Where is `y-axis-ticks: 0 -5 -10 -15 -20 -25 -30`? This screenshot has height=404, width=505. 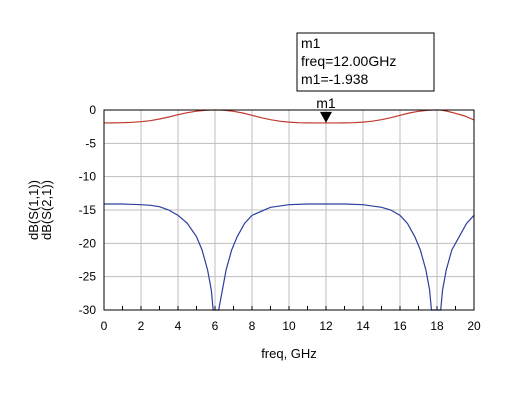
y-axis-ticks: 0 -5 -10 -15 -20 -25 -30 is located at coordinates (88, 210).